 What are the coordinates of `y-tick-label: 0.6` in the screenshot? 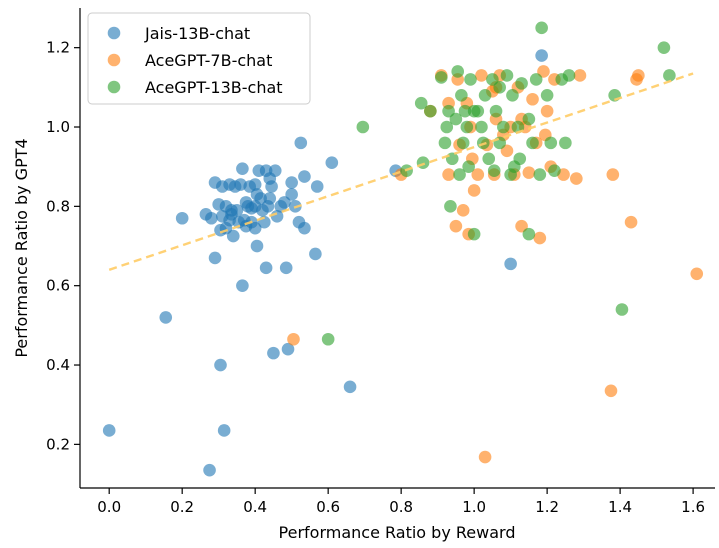 It's located at (58, 286).